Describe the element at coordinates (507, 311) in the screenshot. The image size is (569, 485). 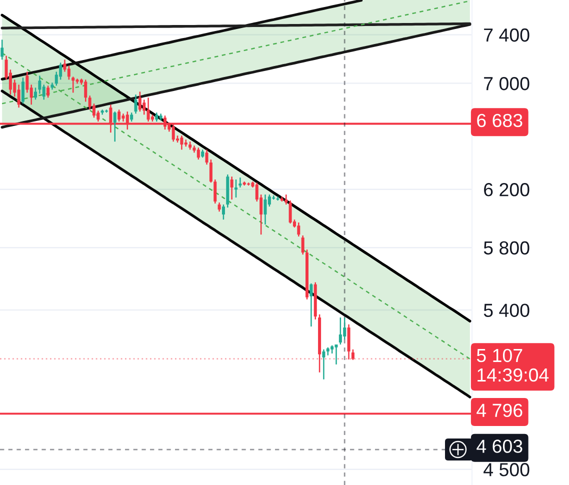
I see `y-tick-label: 5 400` at that location.